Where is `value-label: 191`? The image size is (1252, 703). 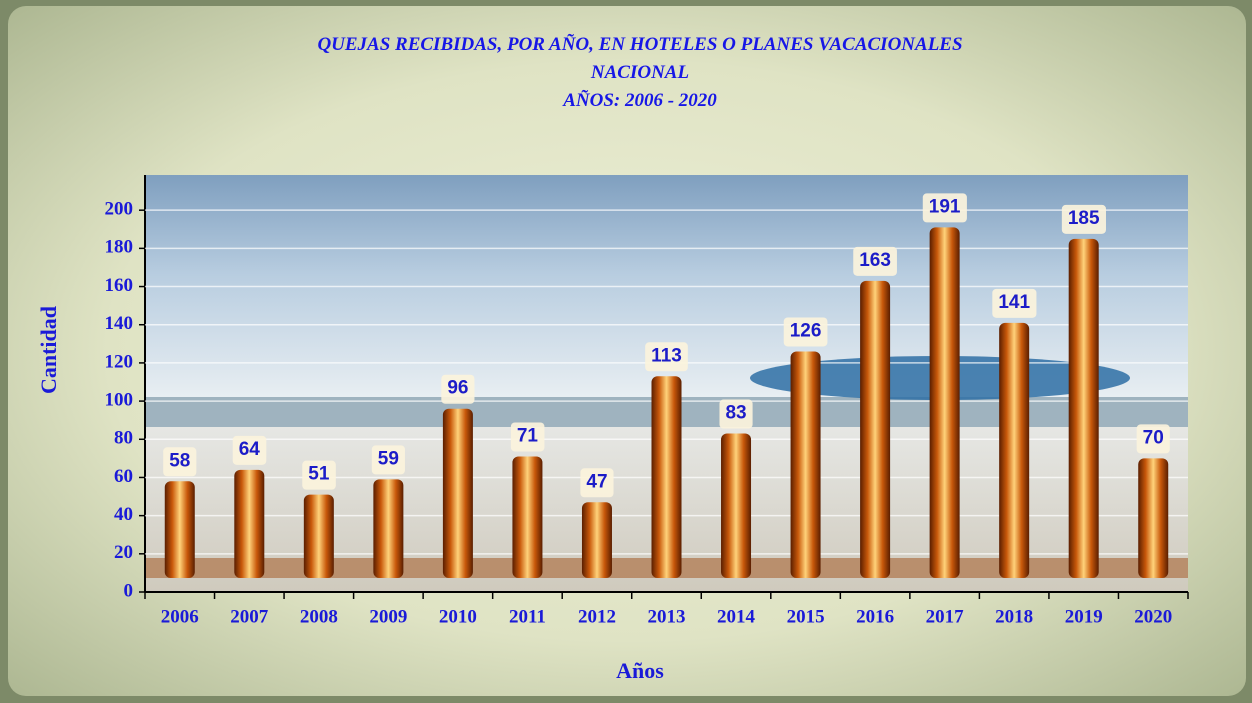
value-label: 191 is located at coordinates (945, 206).